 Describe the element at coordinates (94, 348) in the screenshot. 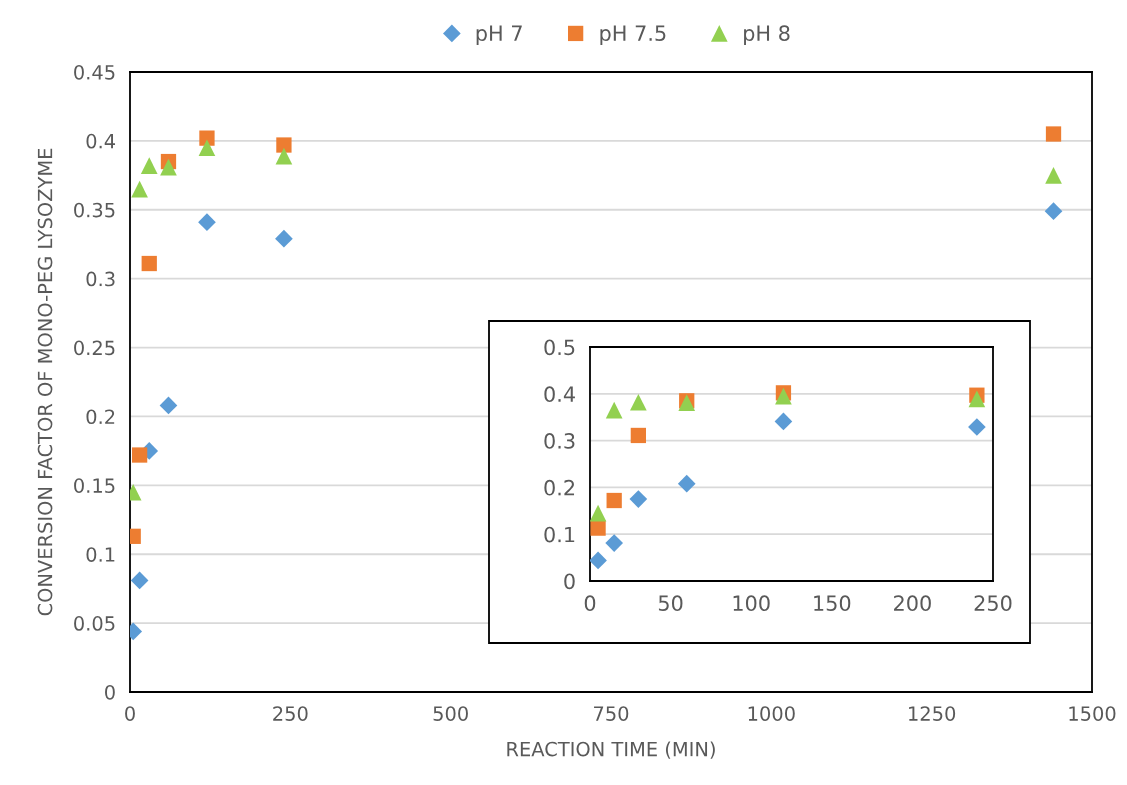

I see `y-tick-label: 0.25` at that location.